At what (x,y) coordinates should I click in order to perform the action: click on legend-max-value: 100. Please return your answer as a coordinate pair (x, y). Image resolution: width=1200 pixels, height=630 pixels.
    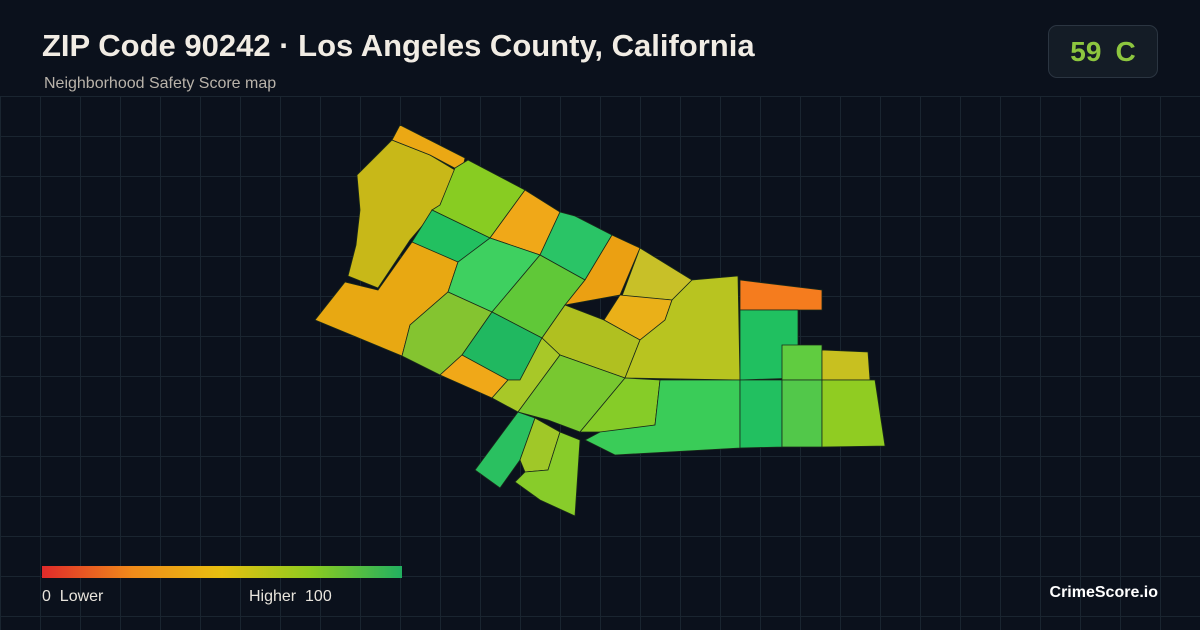
    Looking at the image, I should click on (318, 596).